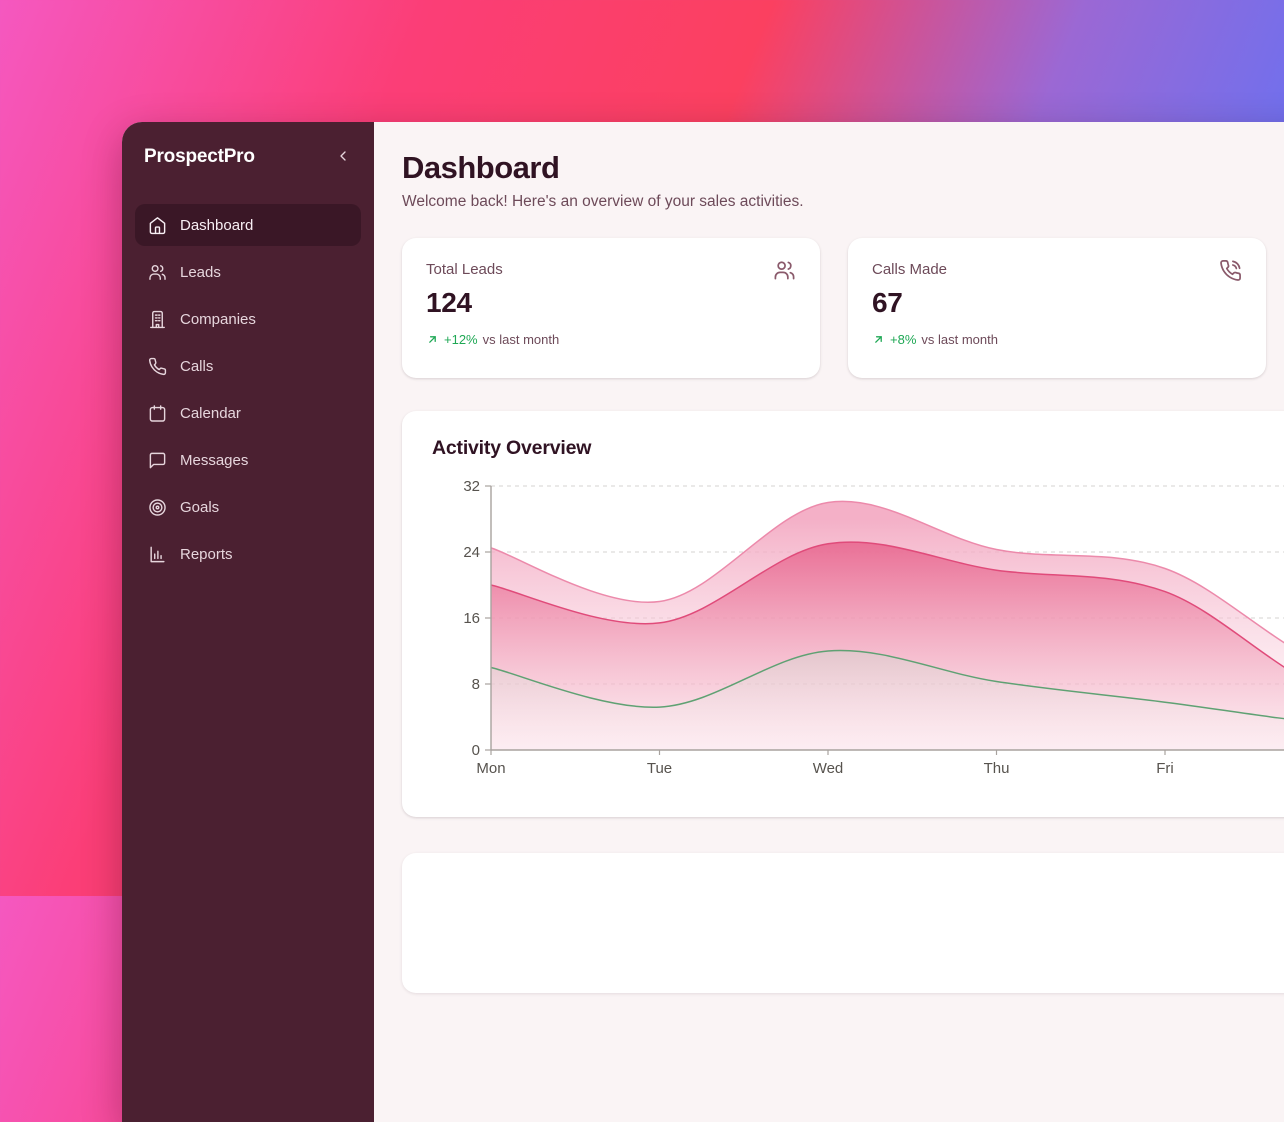  Describe the element at coordinates (248, 413) in the screenshot. I see `sidebar-item-calendar: Calendar` at that location.